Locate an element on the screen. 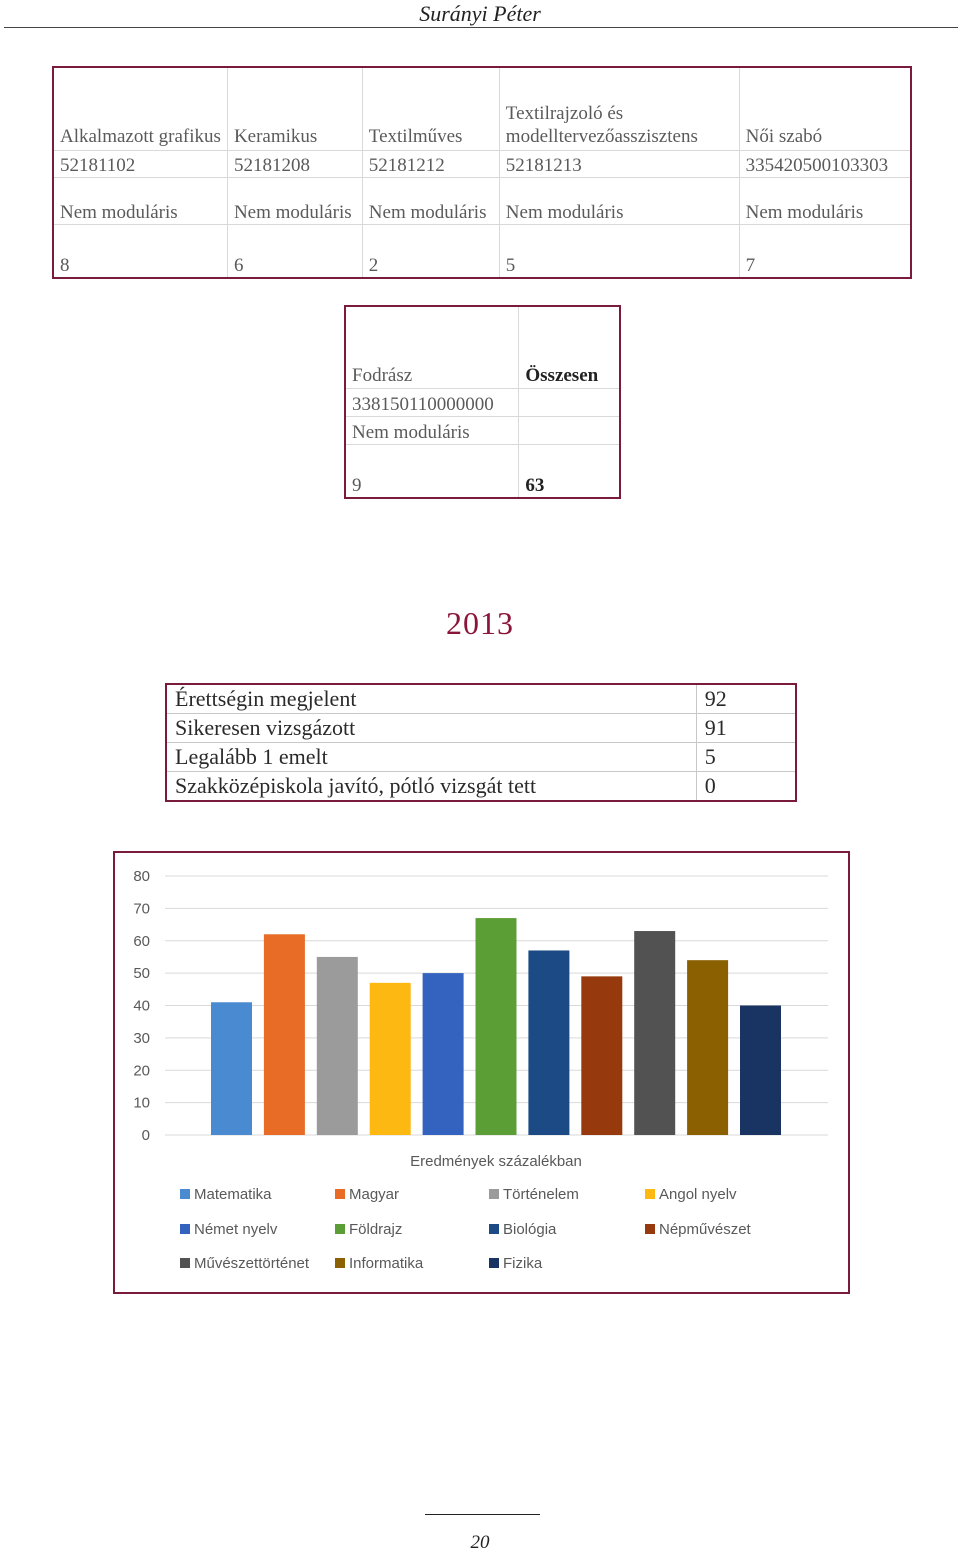  cell-code: 52181208 is located at coordinates (294, 164).